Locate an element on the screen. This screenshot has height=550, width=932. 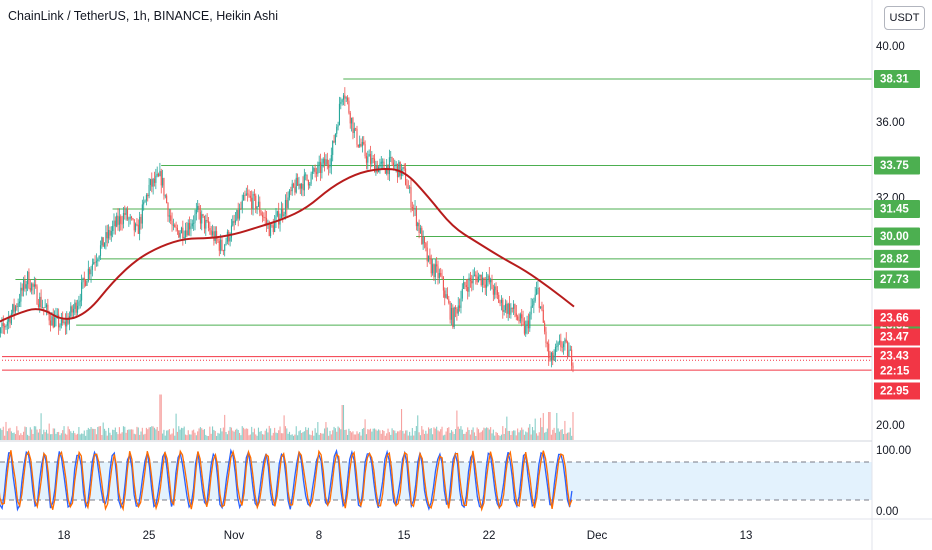
currency-button: USDT is located at coordinates (904, 18).